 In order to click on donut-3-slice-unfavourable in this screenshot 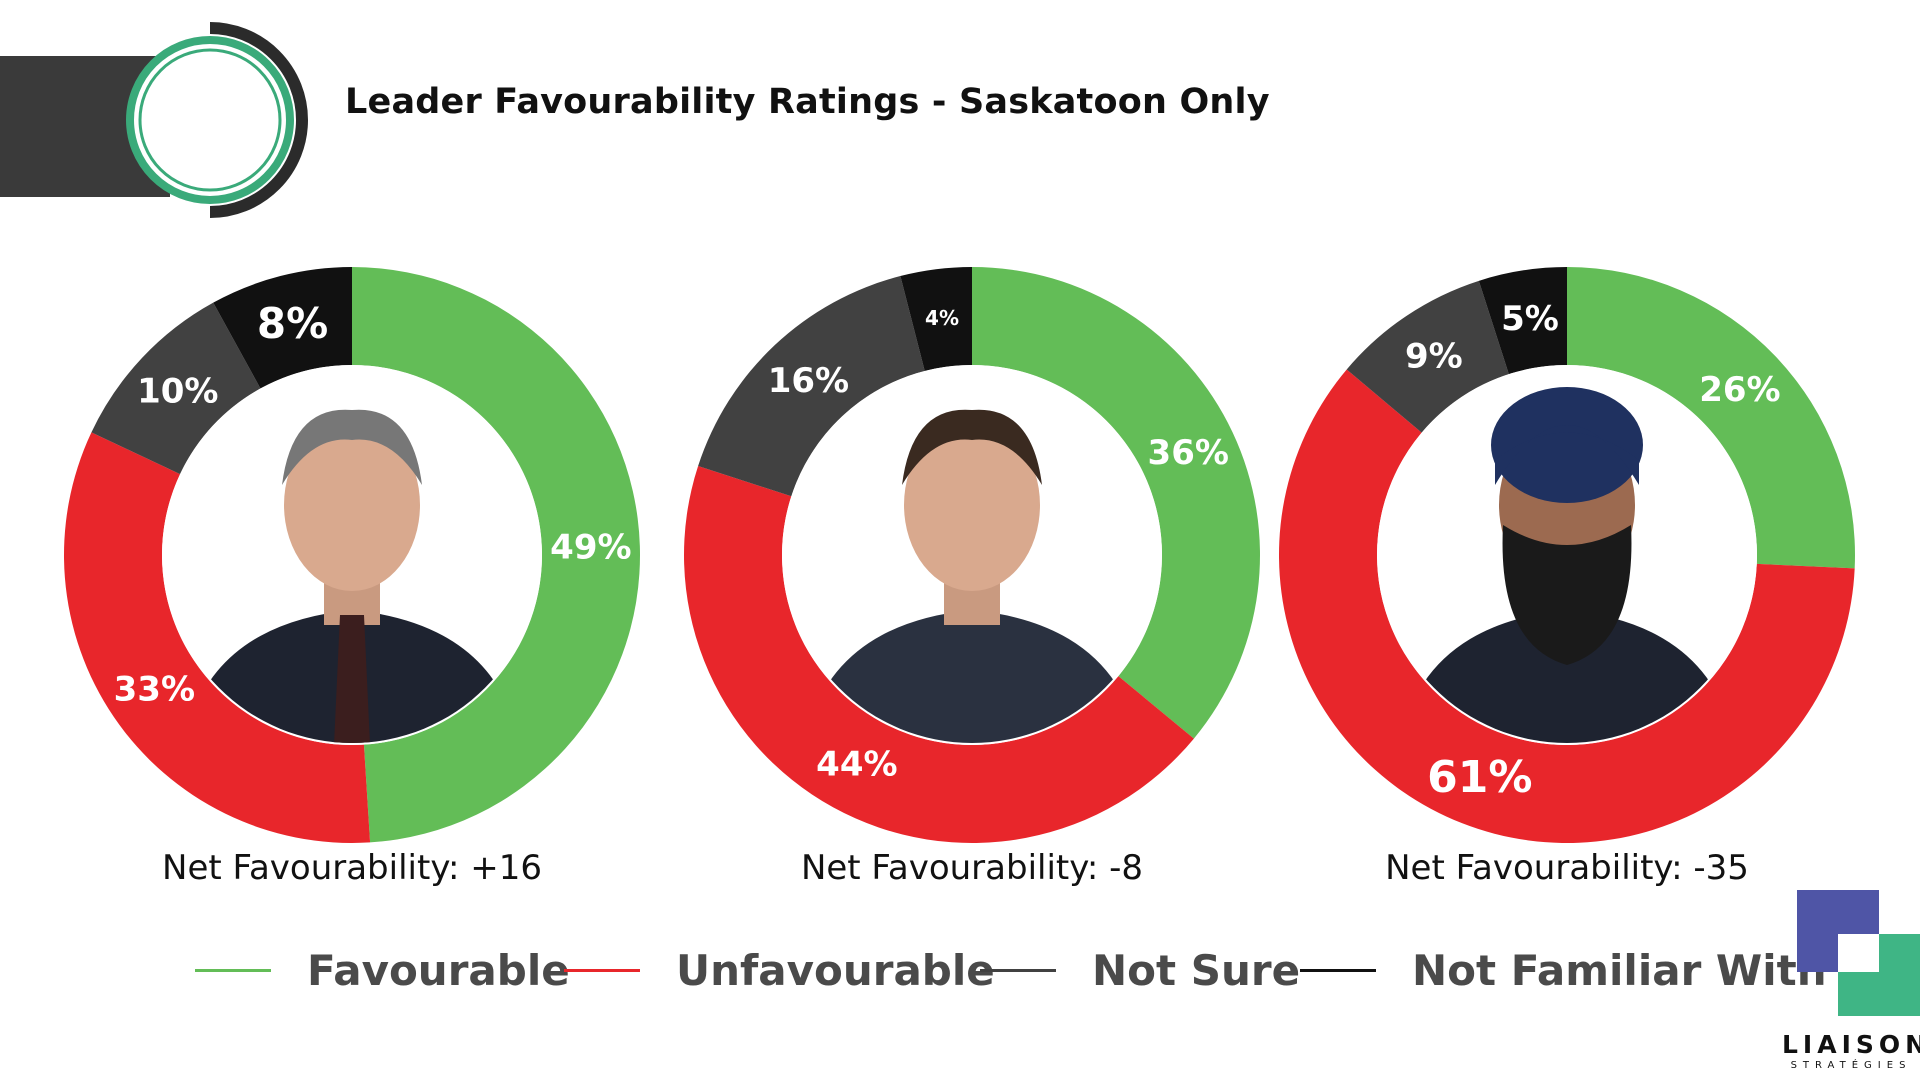, I will do `click(1567, 606)`.